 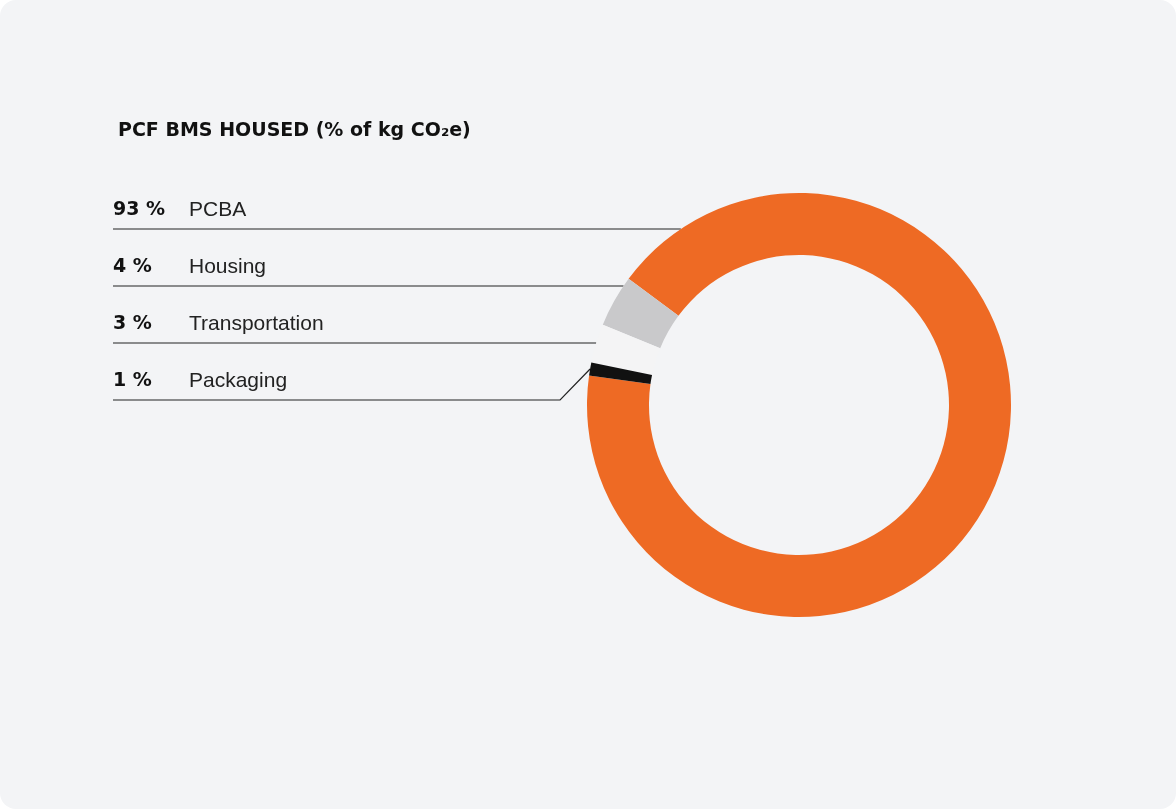 I want to click on chart-title: PCF BMS HOUSED (% of kg CO₂e), so click(x=294, y=128).